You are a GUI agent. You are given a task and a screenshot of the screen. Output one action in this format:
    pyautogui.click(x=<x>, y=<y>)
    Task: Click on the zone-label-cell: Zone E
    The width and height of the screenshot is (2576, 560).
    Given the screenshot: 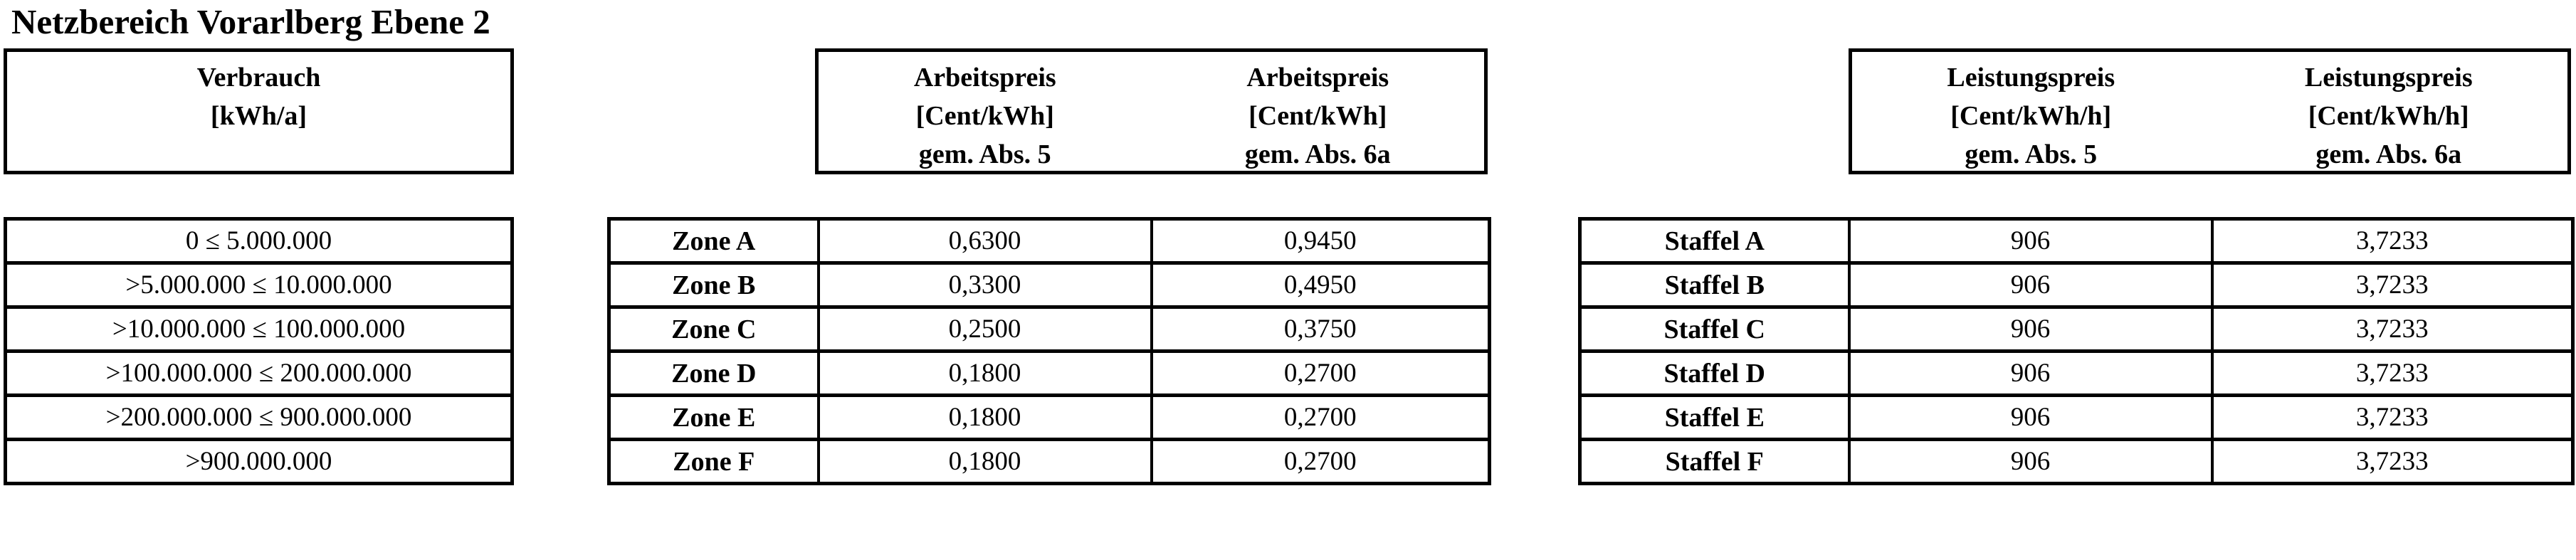 What is the action you would take?
    pyautogui.click(x=714, y=417)
    